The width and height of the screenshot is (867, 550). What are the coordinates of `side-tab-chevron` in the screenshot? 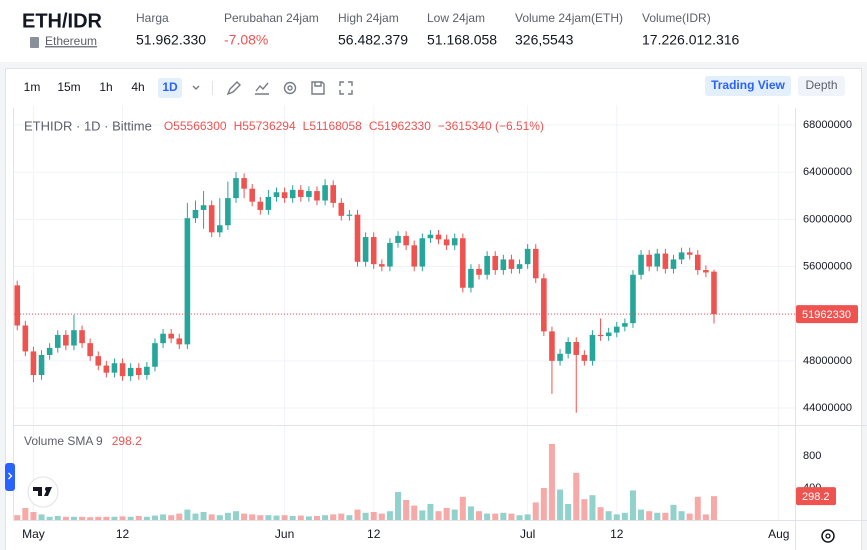 It's located at (10, 476).